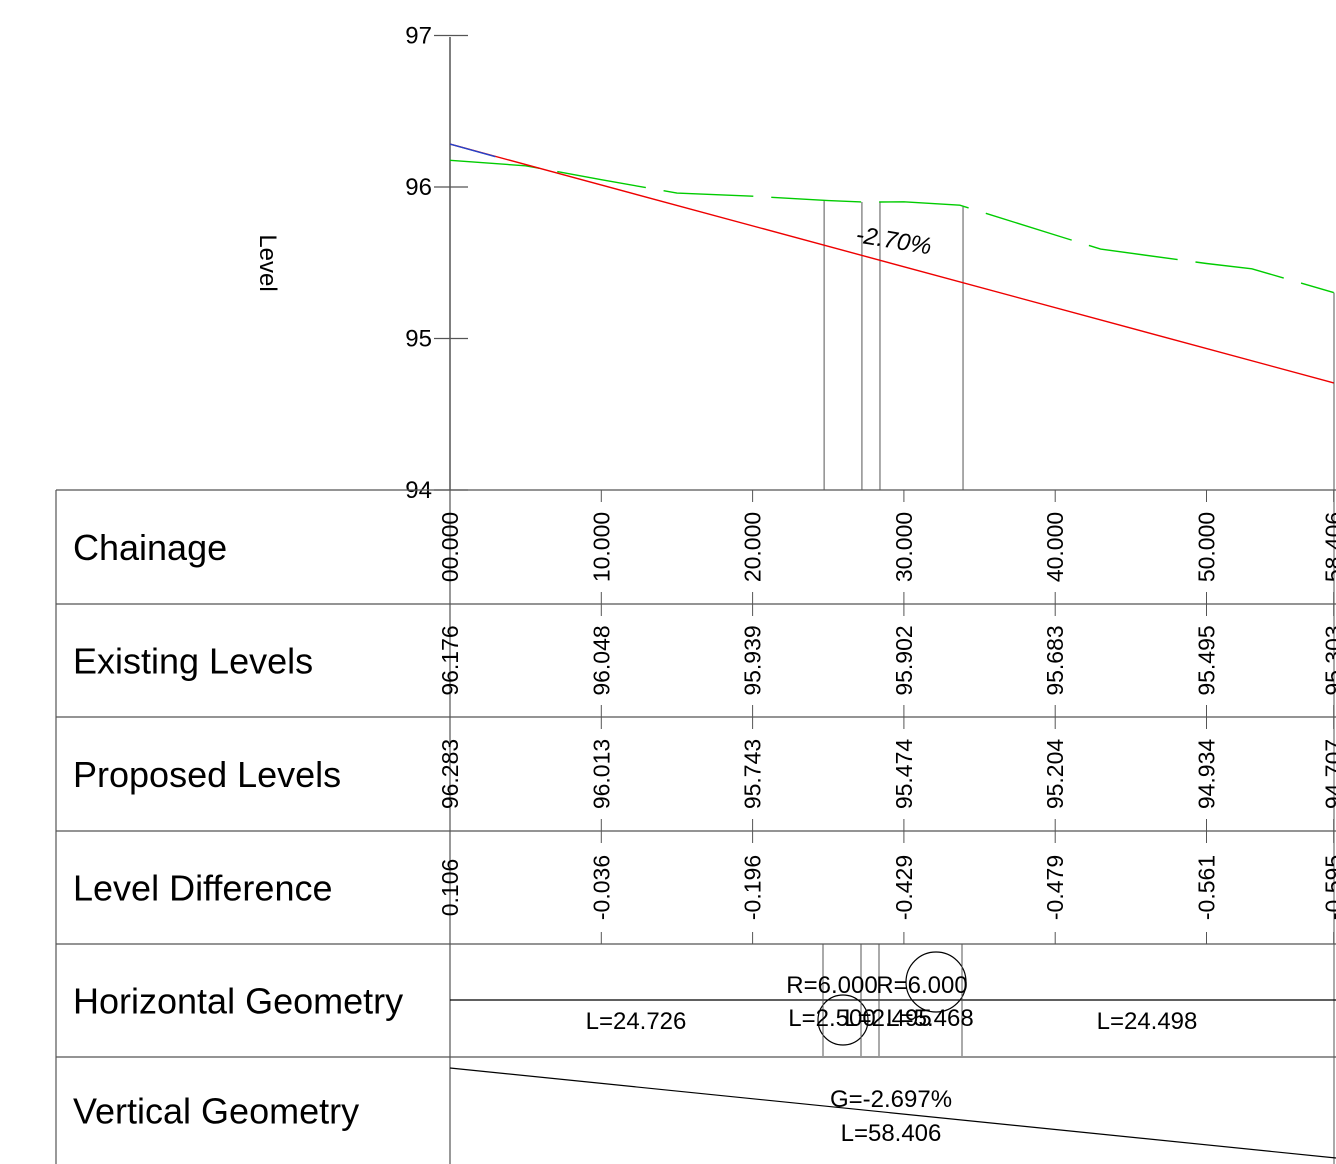  I want to click on row-title-3: Level Difference, so click(203, 888).